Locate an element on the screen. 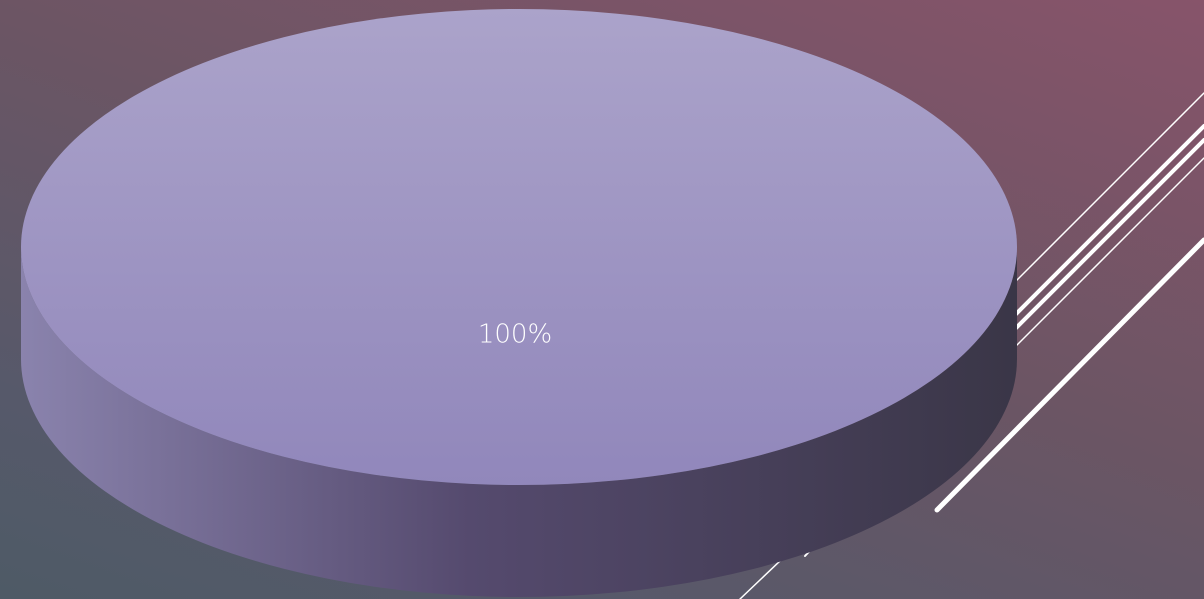 The height and width of the screenshot is (599, 1204). pie-data-label: 100% is located at coordinates (515, 335).